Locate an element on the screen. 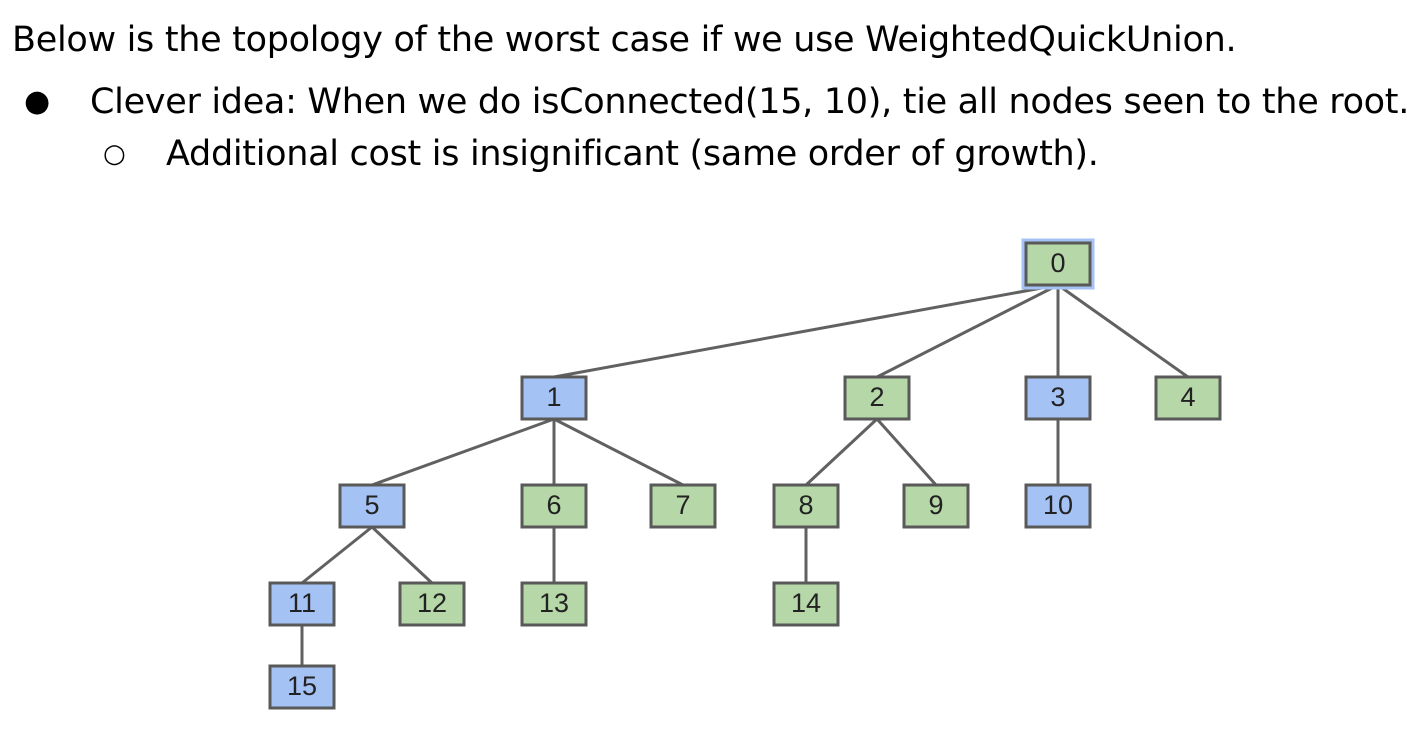 The image size is (1407, 731). node-label-9: 9 is located at coordinates (935, 505).